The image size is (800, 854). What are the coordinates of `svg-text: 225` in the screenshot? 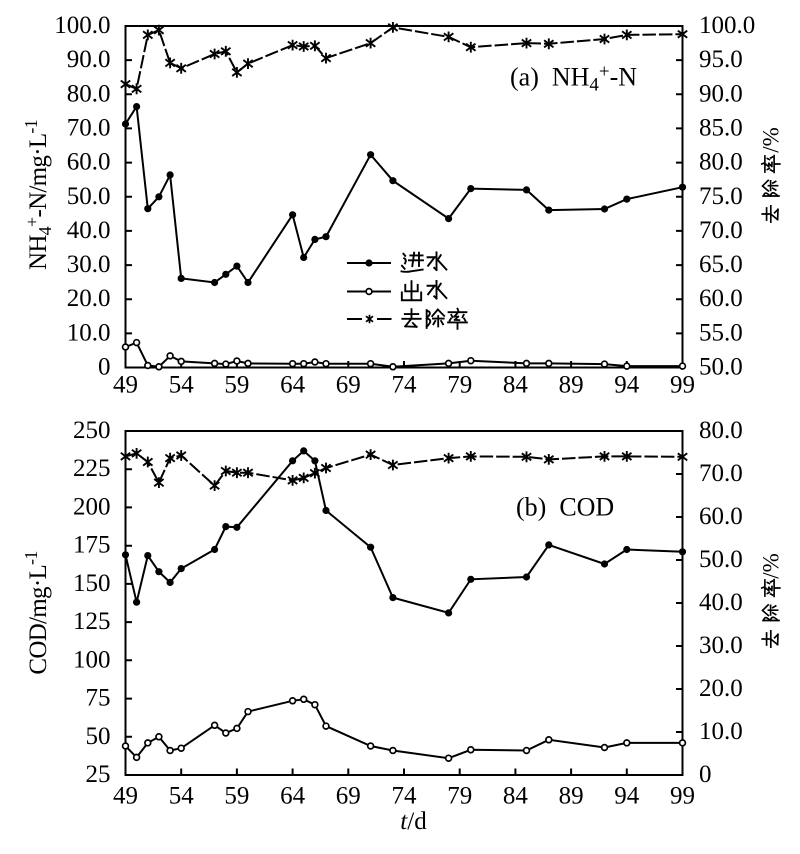 It's located at (92, 468).